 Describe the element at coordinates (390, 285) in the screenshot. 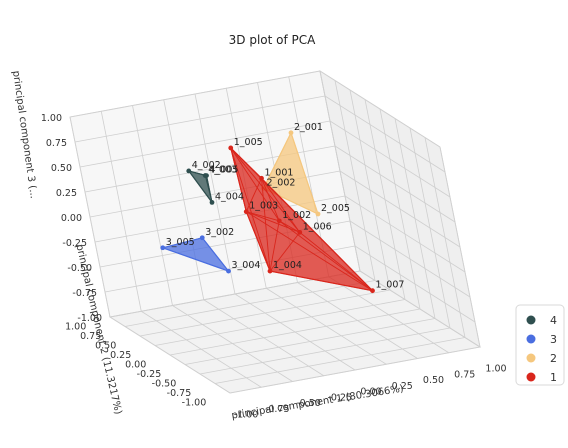

I see `point-label: 1_007` at that location.